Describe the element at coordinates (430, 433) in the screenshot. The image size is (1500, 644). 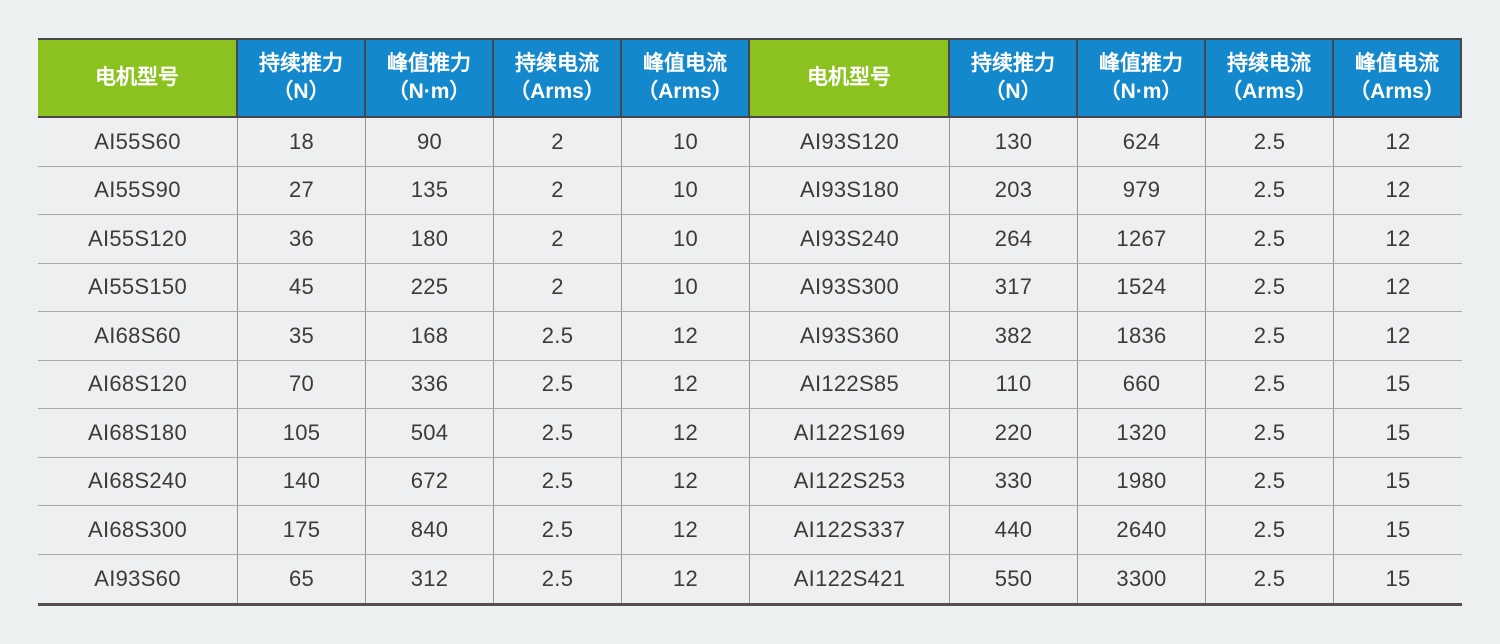
I see `value-cell-peak-thrust: 504` at that location.